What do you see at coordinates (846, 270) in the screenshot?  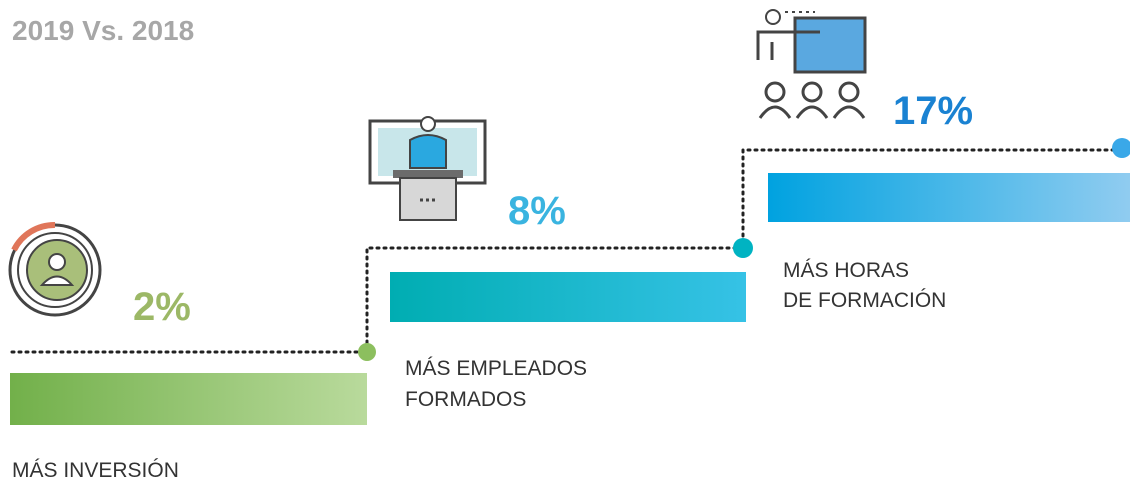 I see `label: MÁS HORAS` at bounding box center [846, 270].